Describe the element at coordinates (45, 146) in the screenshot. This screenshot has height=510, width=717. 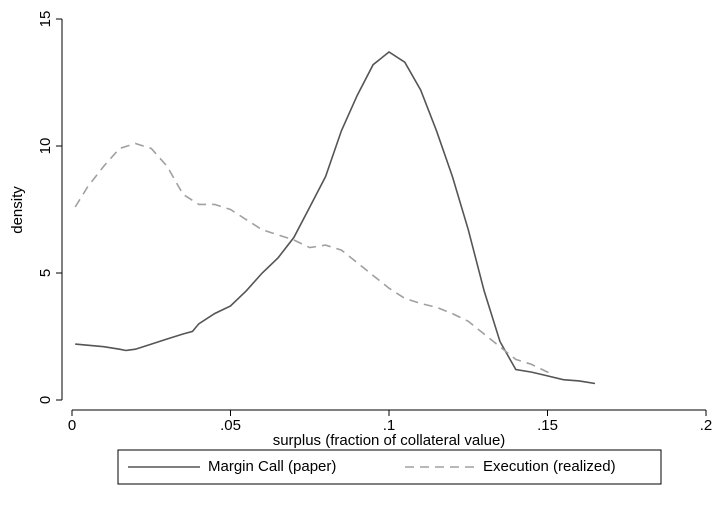
I see `y-tick-label: 10` at that location.